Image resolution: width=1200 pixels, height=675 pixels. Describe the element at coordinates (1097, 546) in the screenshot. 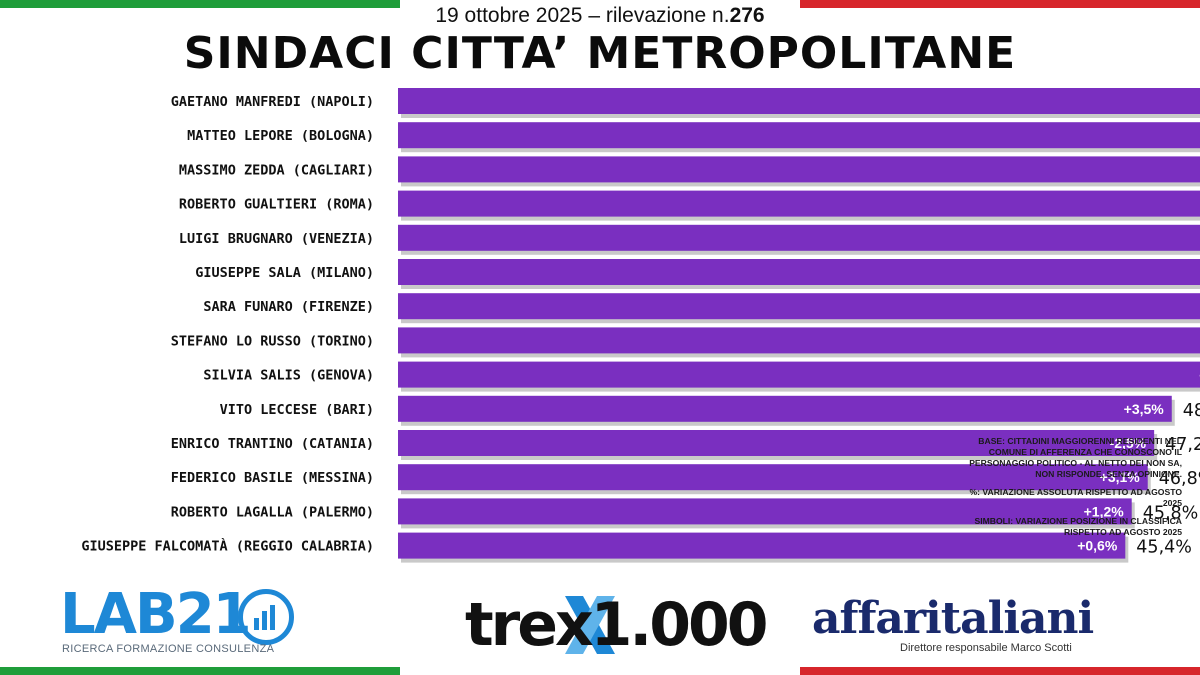

I see `change-label: +0,6%` at that location.